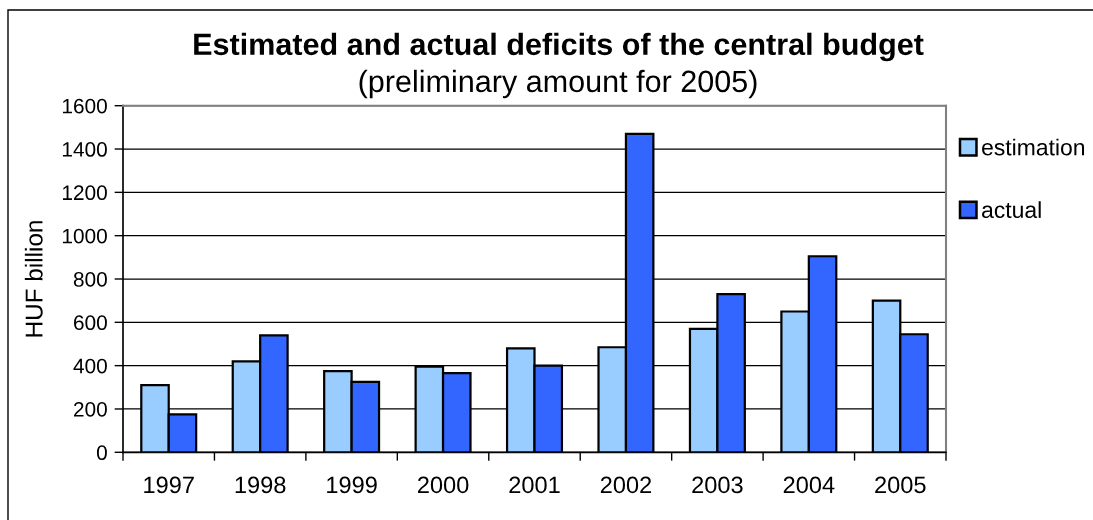  I want to click on y-tick-label: 0, so click(101, 453).